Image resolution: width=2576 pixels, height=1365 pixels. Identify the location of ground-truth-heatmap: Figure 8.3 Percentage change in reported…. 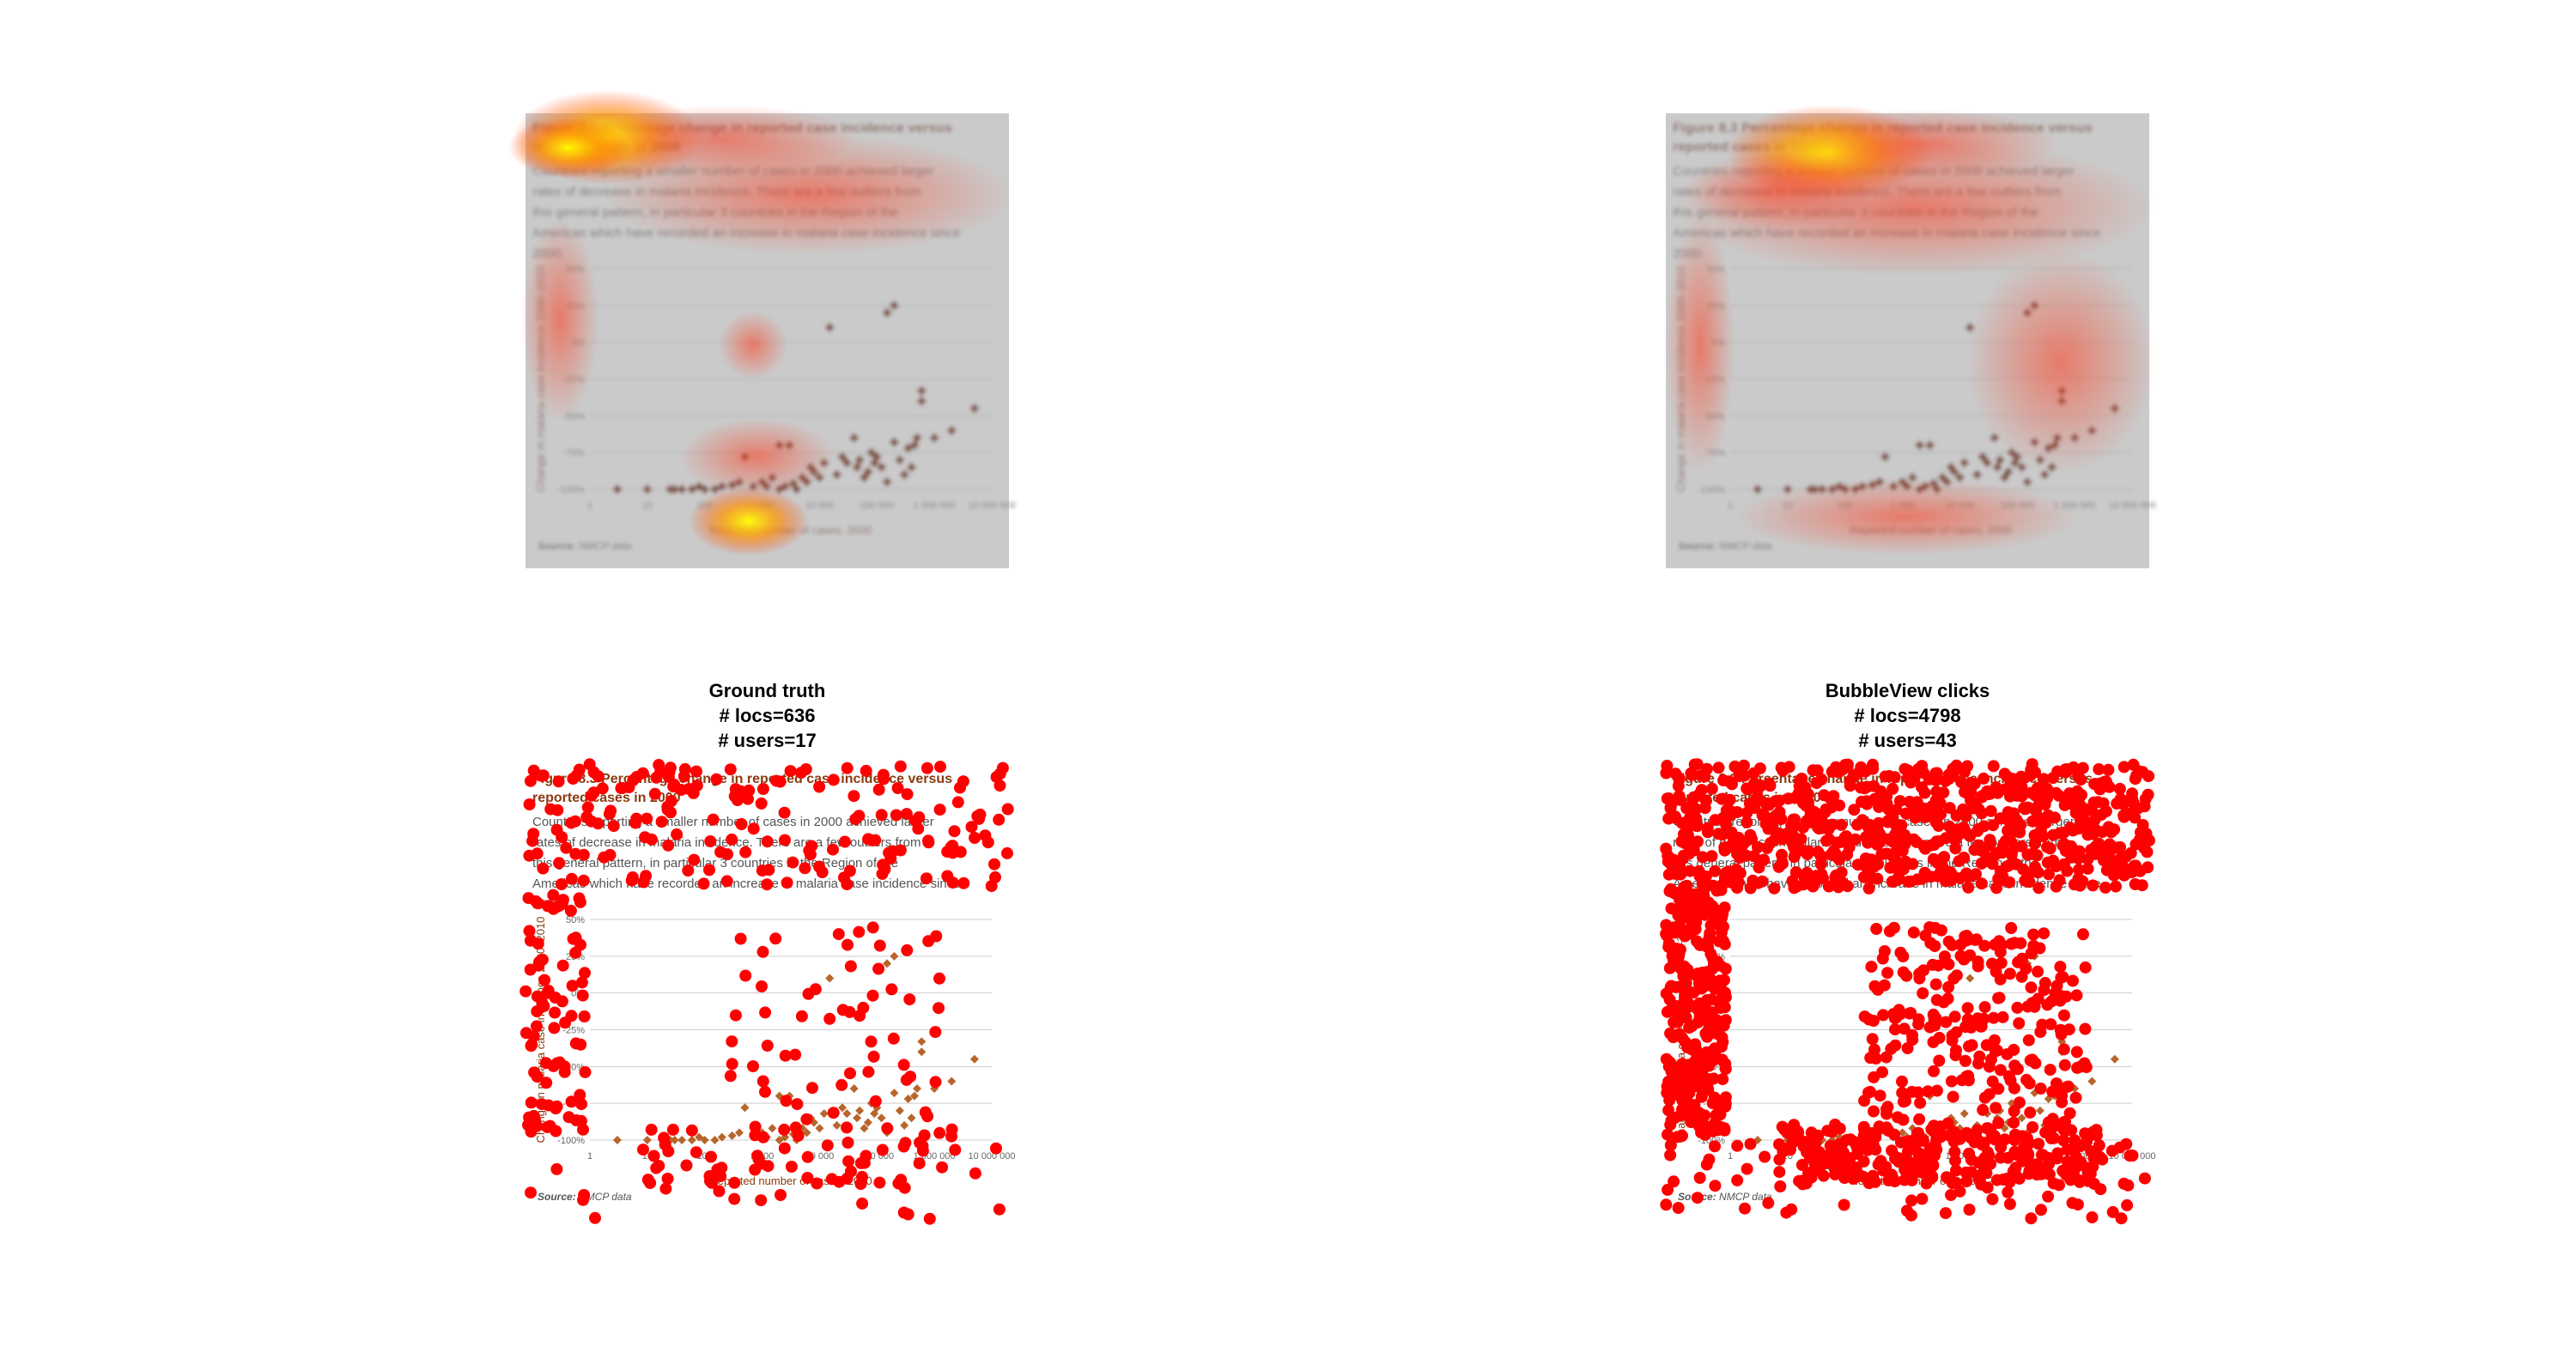
(762, 329).